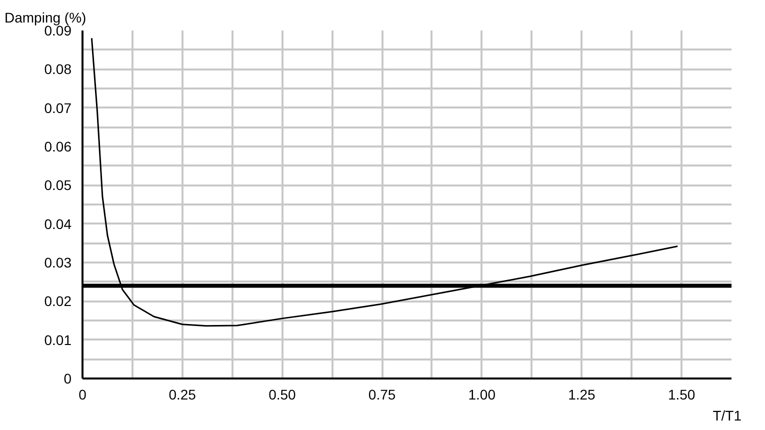 The image size is (765, 430). I want to click on y-tick-label: 0.07, so click(58, 108).